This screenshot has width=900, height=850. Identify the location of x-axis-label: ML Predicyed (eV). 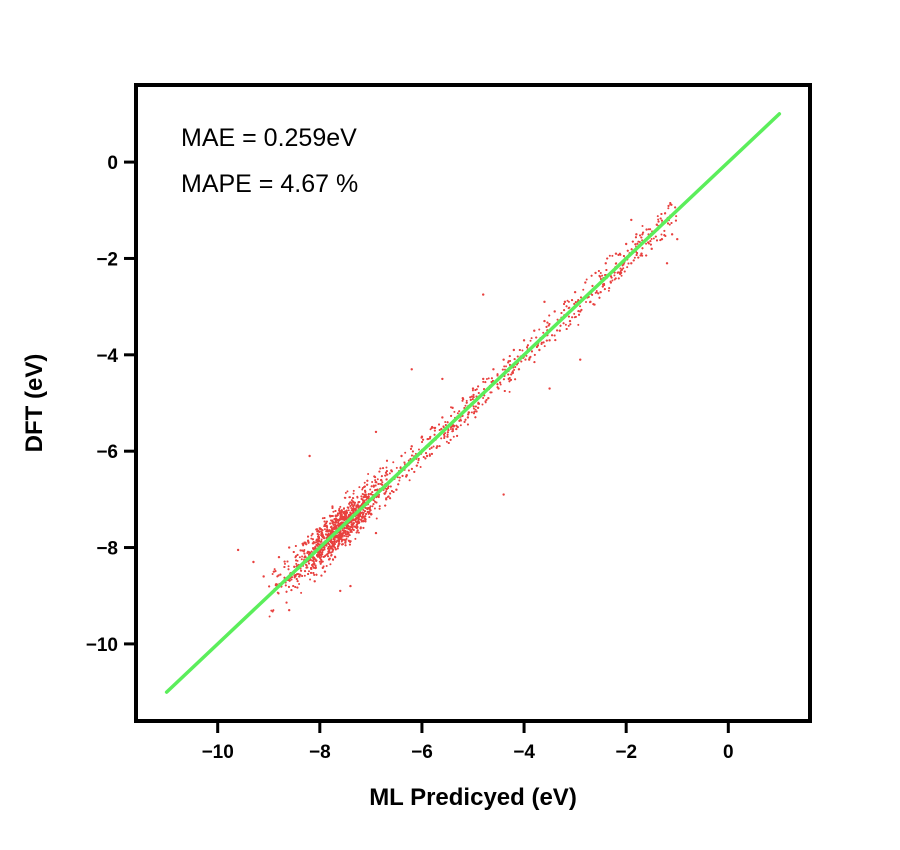
(473, 797).